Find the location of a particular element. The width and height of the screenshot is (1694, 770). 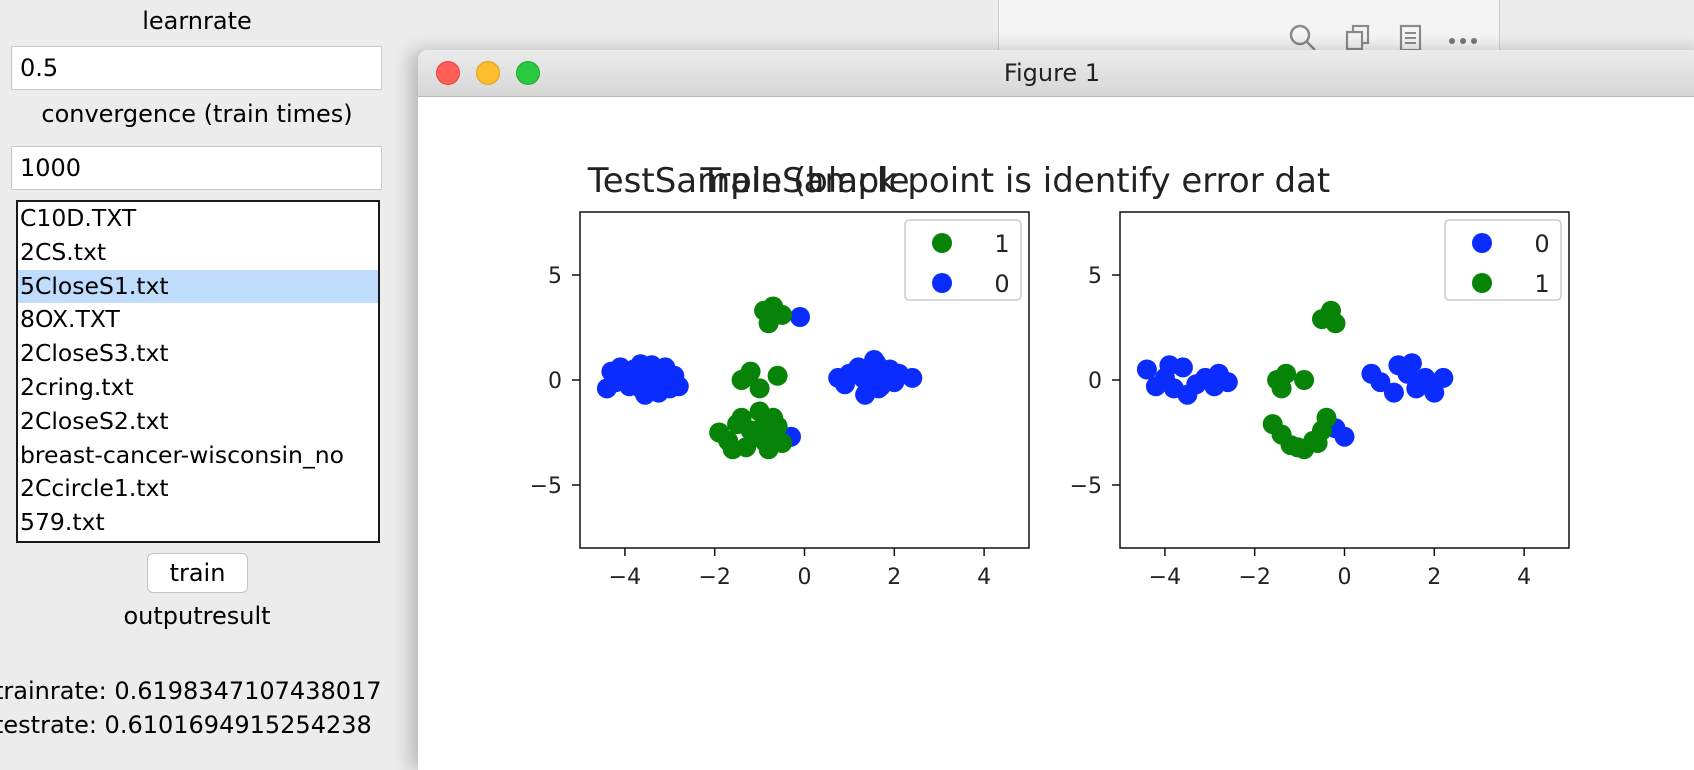

document-icon is located at coordinates (1411, 38).